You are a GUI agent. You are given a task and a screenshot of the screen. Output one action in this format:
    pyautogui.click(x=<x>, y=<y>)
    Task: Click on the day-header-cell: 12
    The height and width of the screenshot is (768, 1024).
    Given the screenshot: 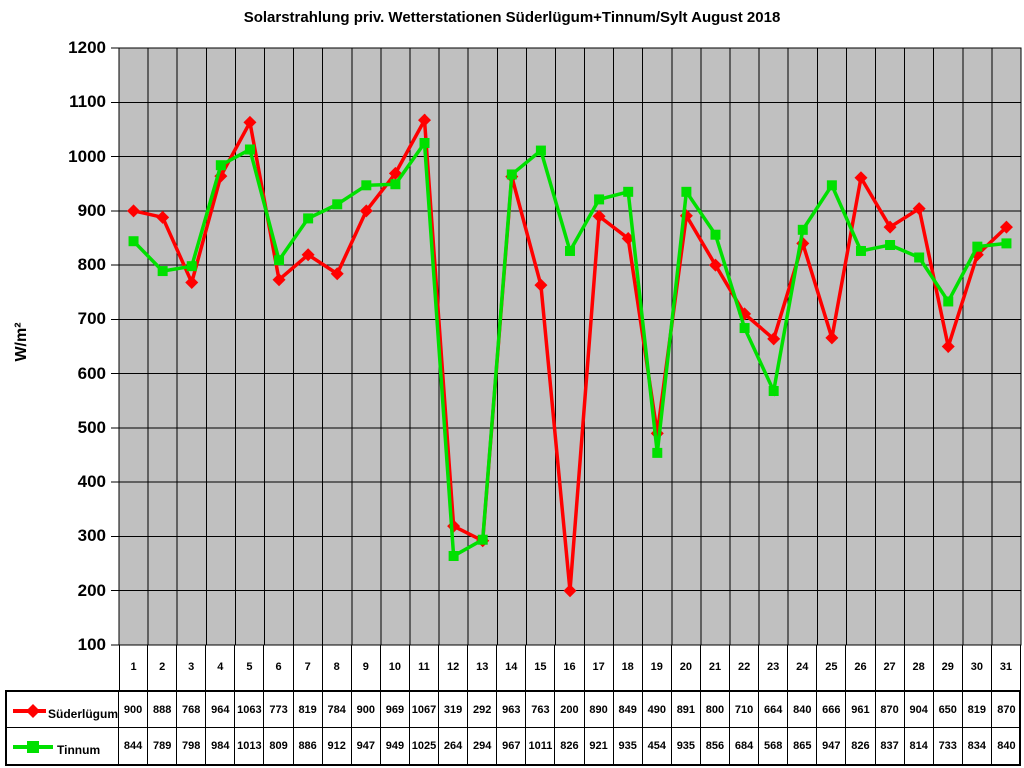 What is the action you would take?
    pyautogui.click(x=454, y=667)
    